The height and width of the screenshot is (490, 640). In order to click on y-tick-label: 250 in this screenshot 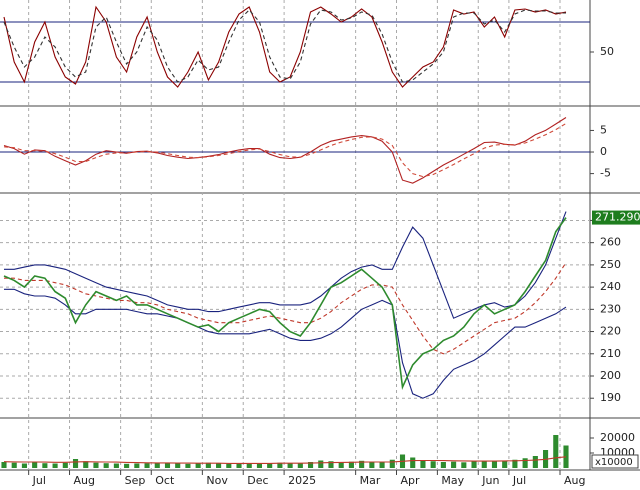, I will do `click(610, 264)`.